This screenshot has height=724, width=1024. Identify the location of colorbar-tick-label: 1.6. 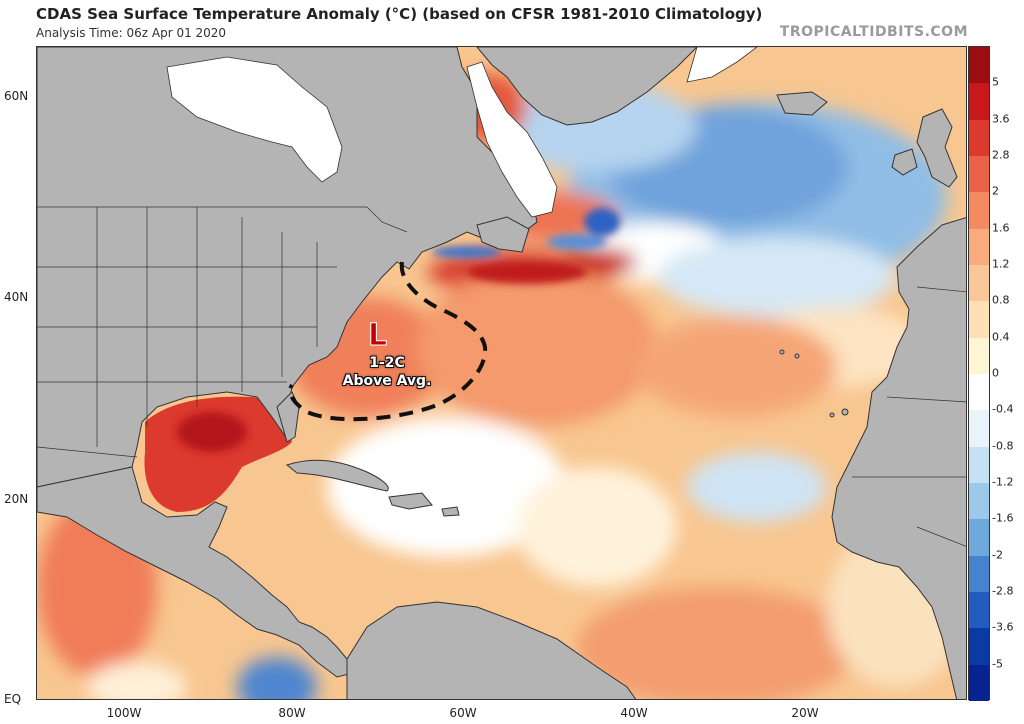
(1001, 228).